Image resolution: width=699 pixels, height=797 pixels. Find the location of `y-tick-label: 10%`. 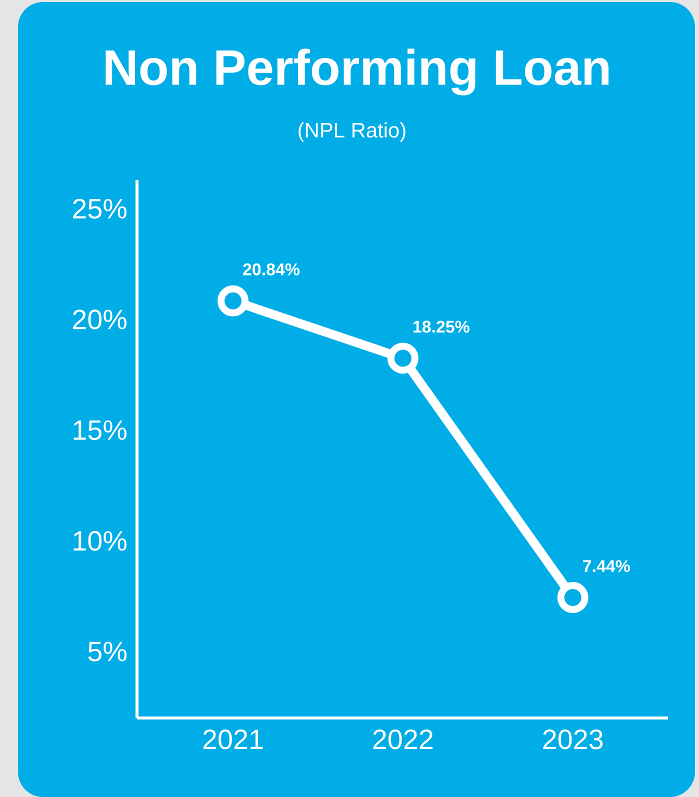

y-tick-label: 10% is located at coordinates (100, 541).